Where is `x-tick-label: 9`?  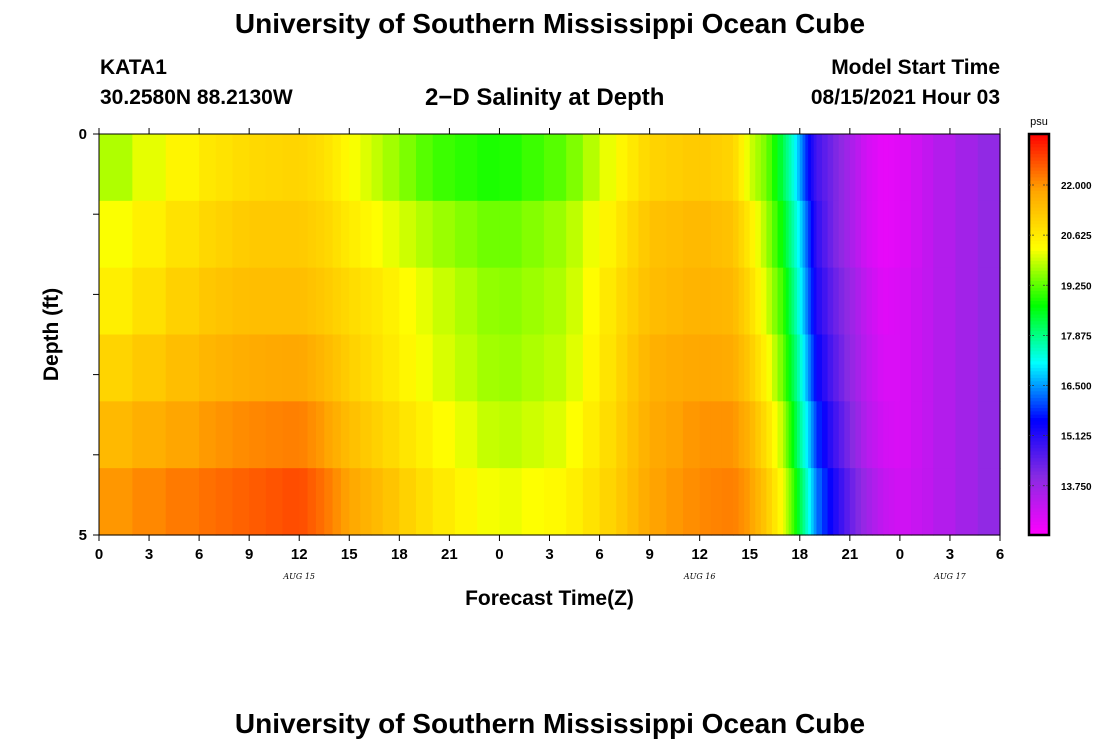 x-tick-label: 9 is located at coordinates (649, 554).